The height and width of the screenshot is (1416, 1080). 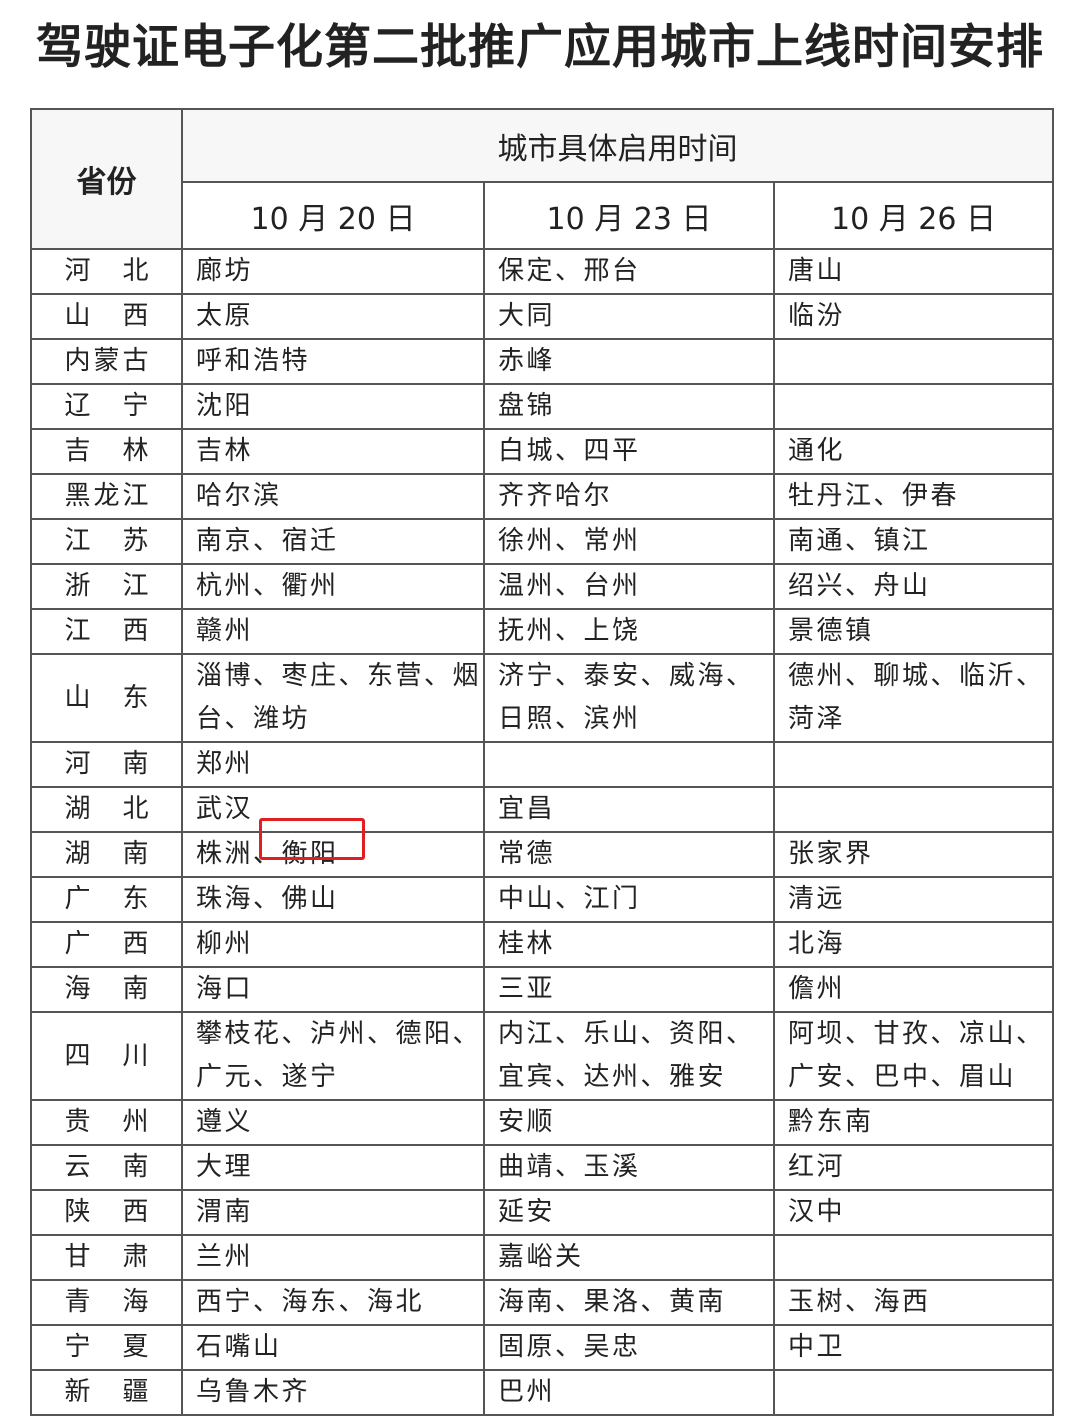 I want to click on province-name: 辽宁, so click(x=106, y=406).